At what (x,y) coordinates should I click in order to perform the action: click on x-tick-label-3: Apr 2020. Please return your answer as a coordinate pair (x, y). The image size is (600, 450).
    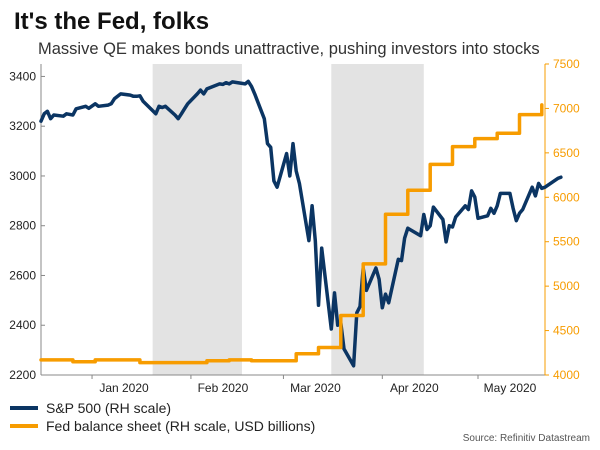
    Looking at the image, I should click on (414, 388).